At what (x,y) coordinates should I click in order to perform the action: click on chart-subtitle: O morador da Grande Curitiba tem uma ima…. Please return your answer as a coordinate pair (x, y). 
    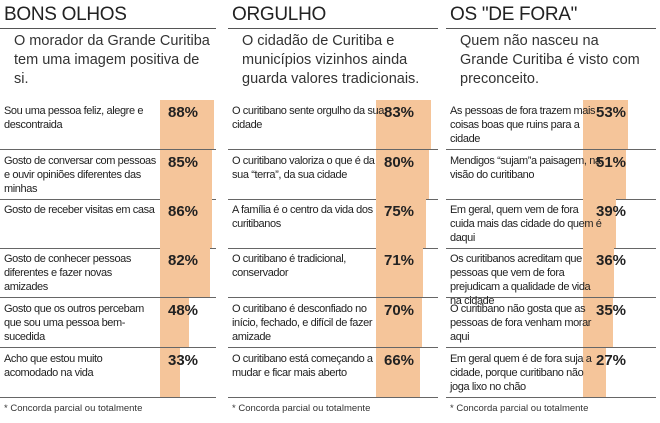
    Looking at the image, I should click on (112, 60).